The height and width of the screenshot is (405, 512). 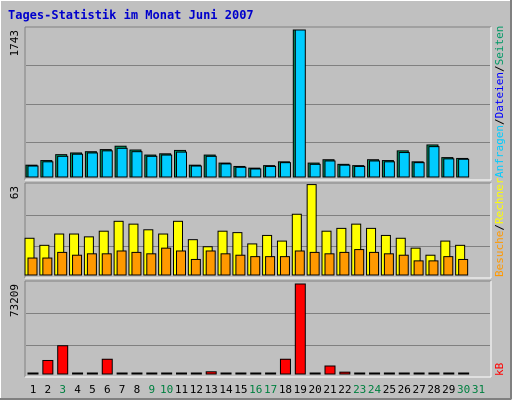 What do you see at coordinates (196, 389) in the screenshot?
I see `x-tick-label-day-12: 12` at bounding box center [196, 389].